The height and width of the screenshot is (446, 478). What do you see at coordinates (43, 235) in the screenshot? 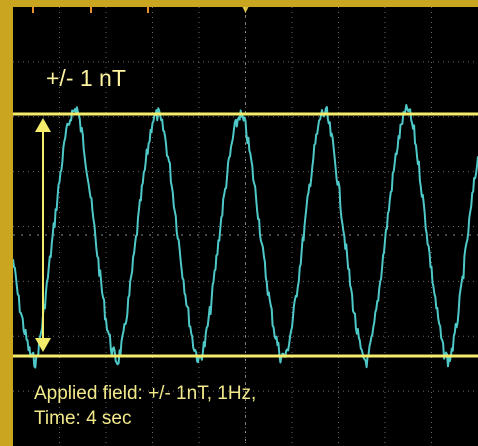
I see `double-arrow-icon` at bounding box center [43, 235].